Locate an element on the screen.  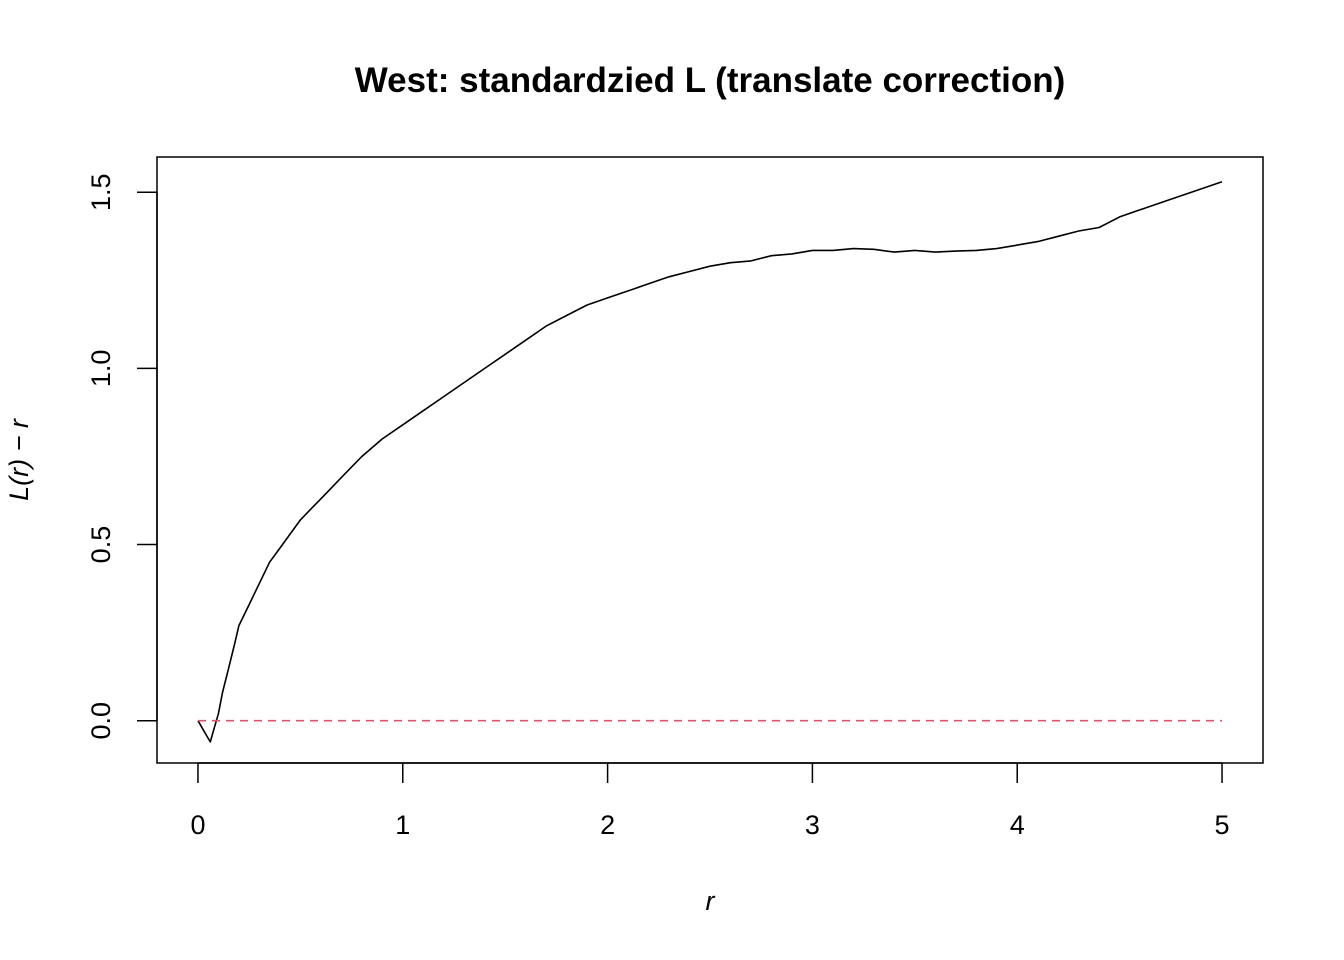
y-tick-label: 1.5 is located at coordinates (101, 192).